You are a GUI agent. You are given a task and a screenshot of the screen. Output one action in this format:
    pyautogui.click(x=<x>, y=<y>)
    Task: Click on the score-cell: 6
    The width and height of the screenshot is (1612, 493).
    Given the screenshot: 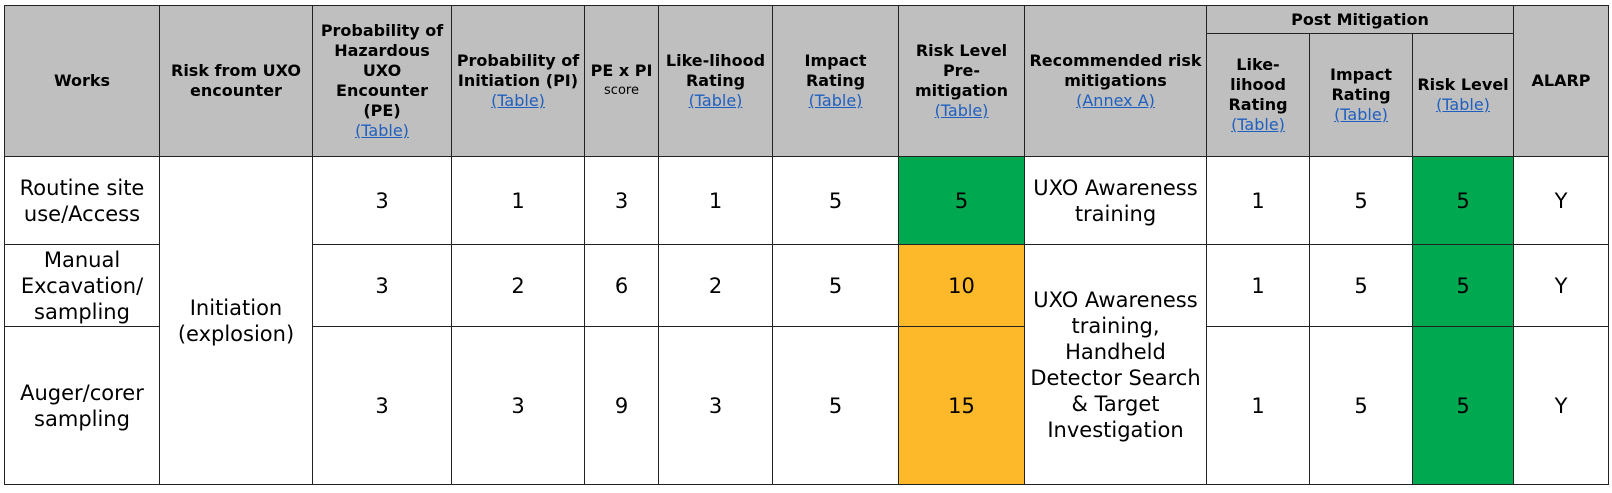 What is the action you would take?
    pyautogui.click(x=621, y=285)
    